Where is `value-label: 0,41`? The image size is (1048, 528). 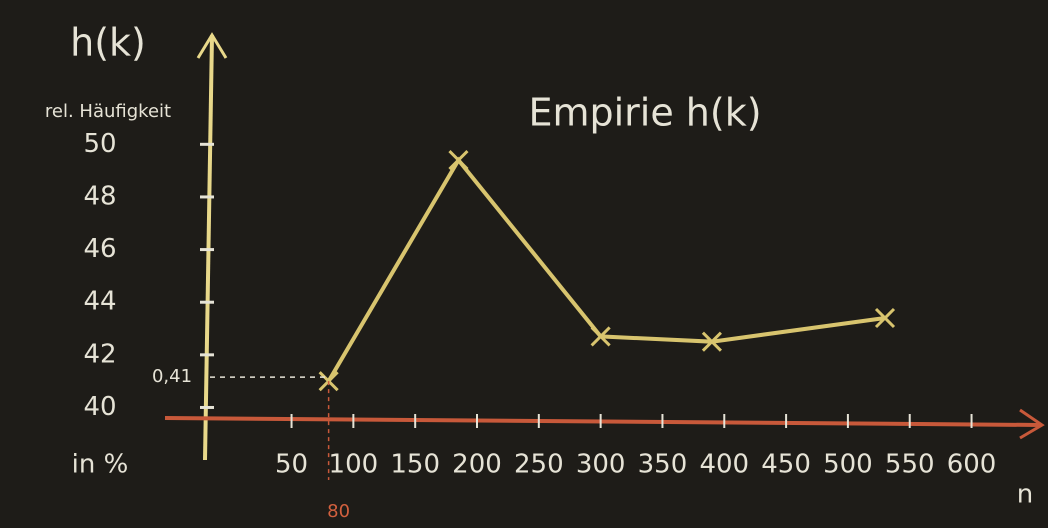
value-label: 0,41 is located at coordinates (172, 376).